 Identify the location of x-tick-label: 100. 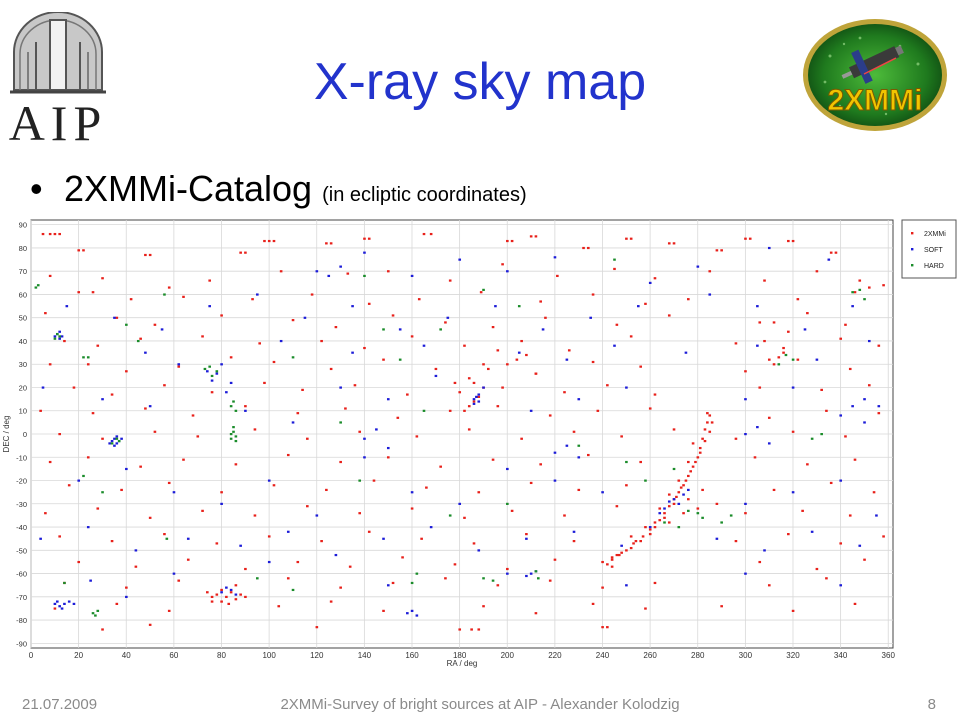
(269, 655).